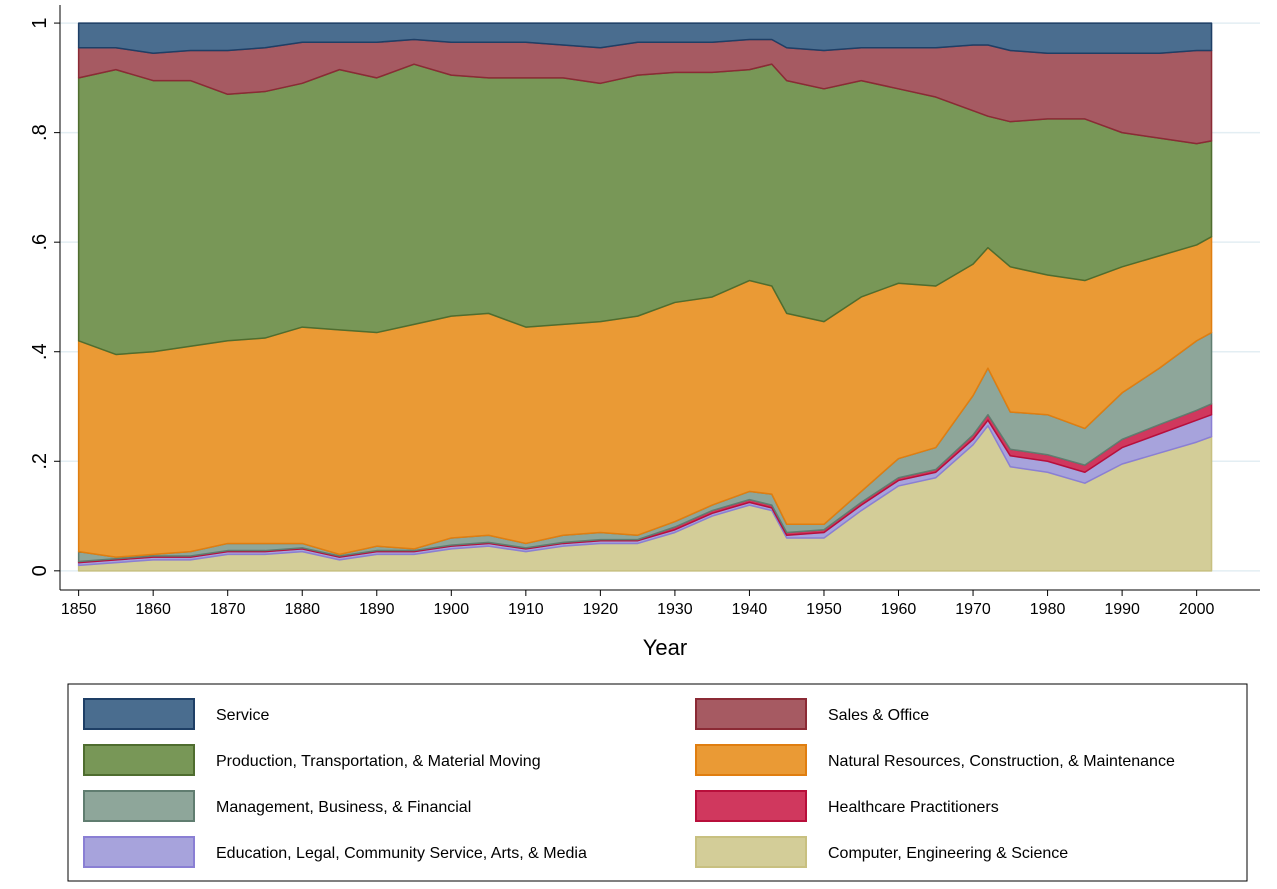  I want to click on x-tick-label: 1970, so click(973, 609).